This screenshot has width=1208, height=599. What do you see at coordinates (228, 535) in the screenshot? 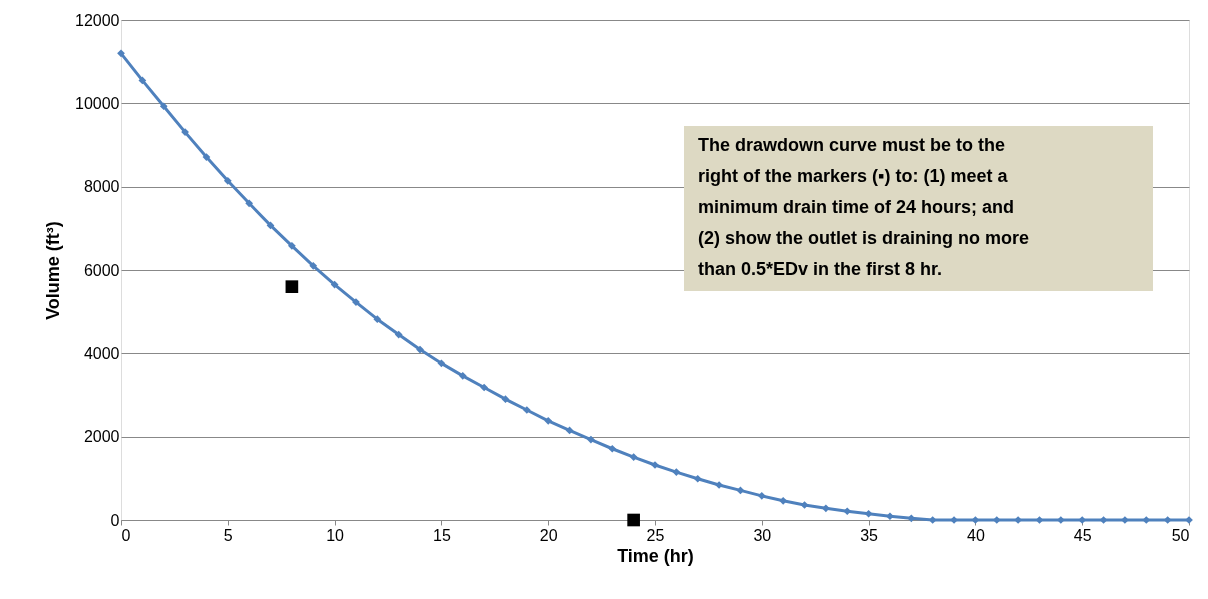
I see `x-tick-label: 5` at bounding box center [228, 535].